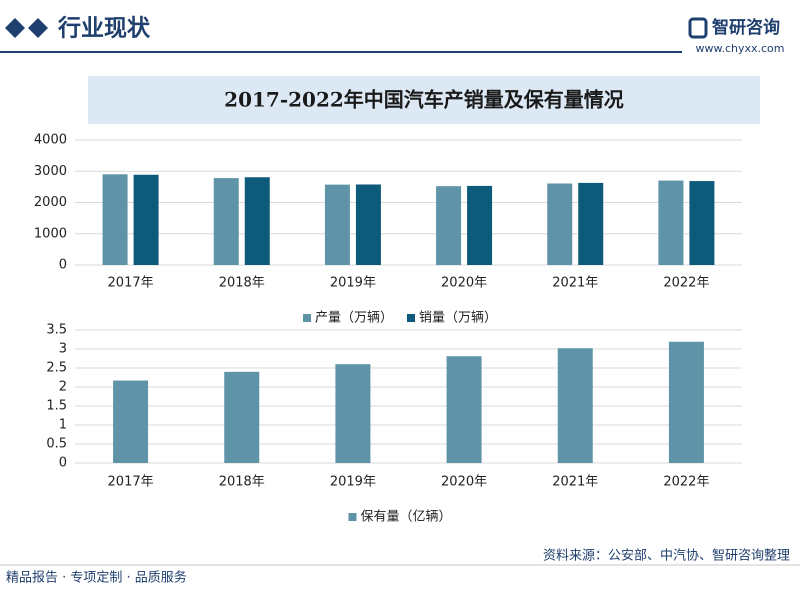 The image size is (800, 593). I want to click on y-tick-label: 1, so click(63, 425).